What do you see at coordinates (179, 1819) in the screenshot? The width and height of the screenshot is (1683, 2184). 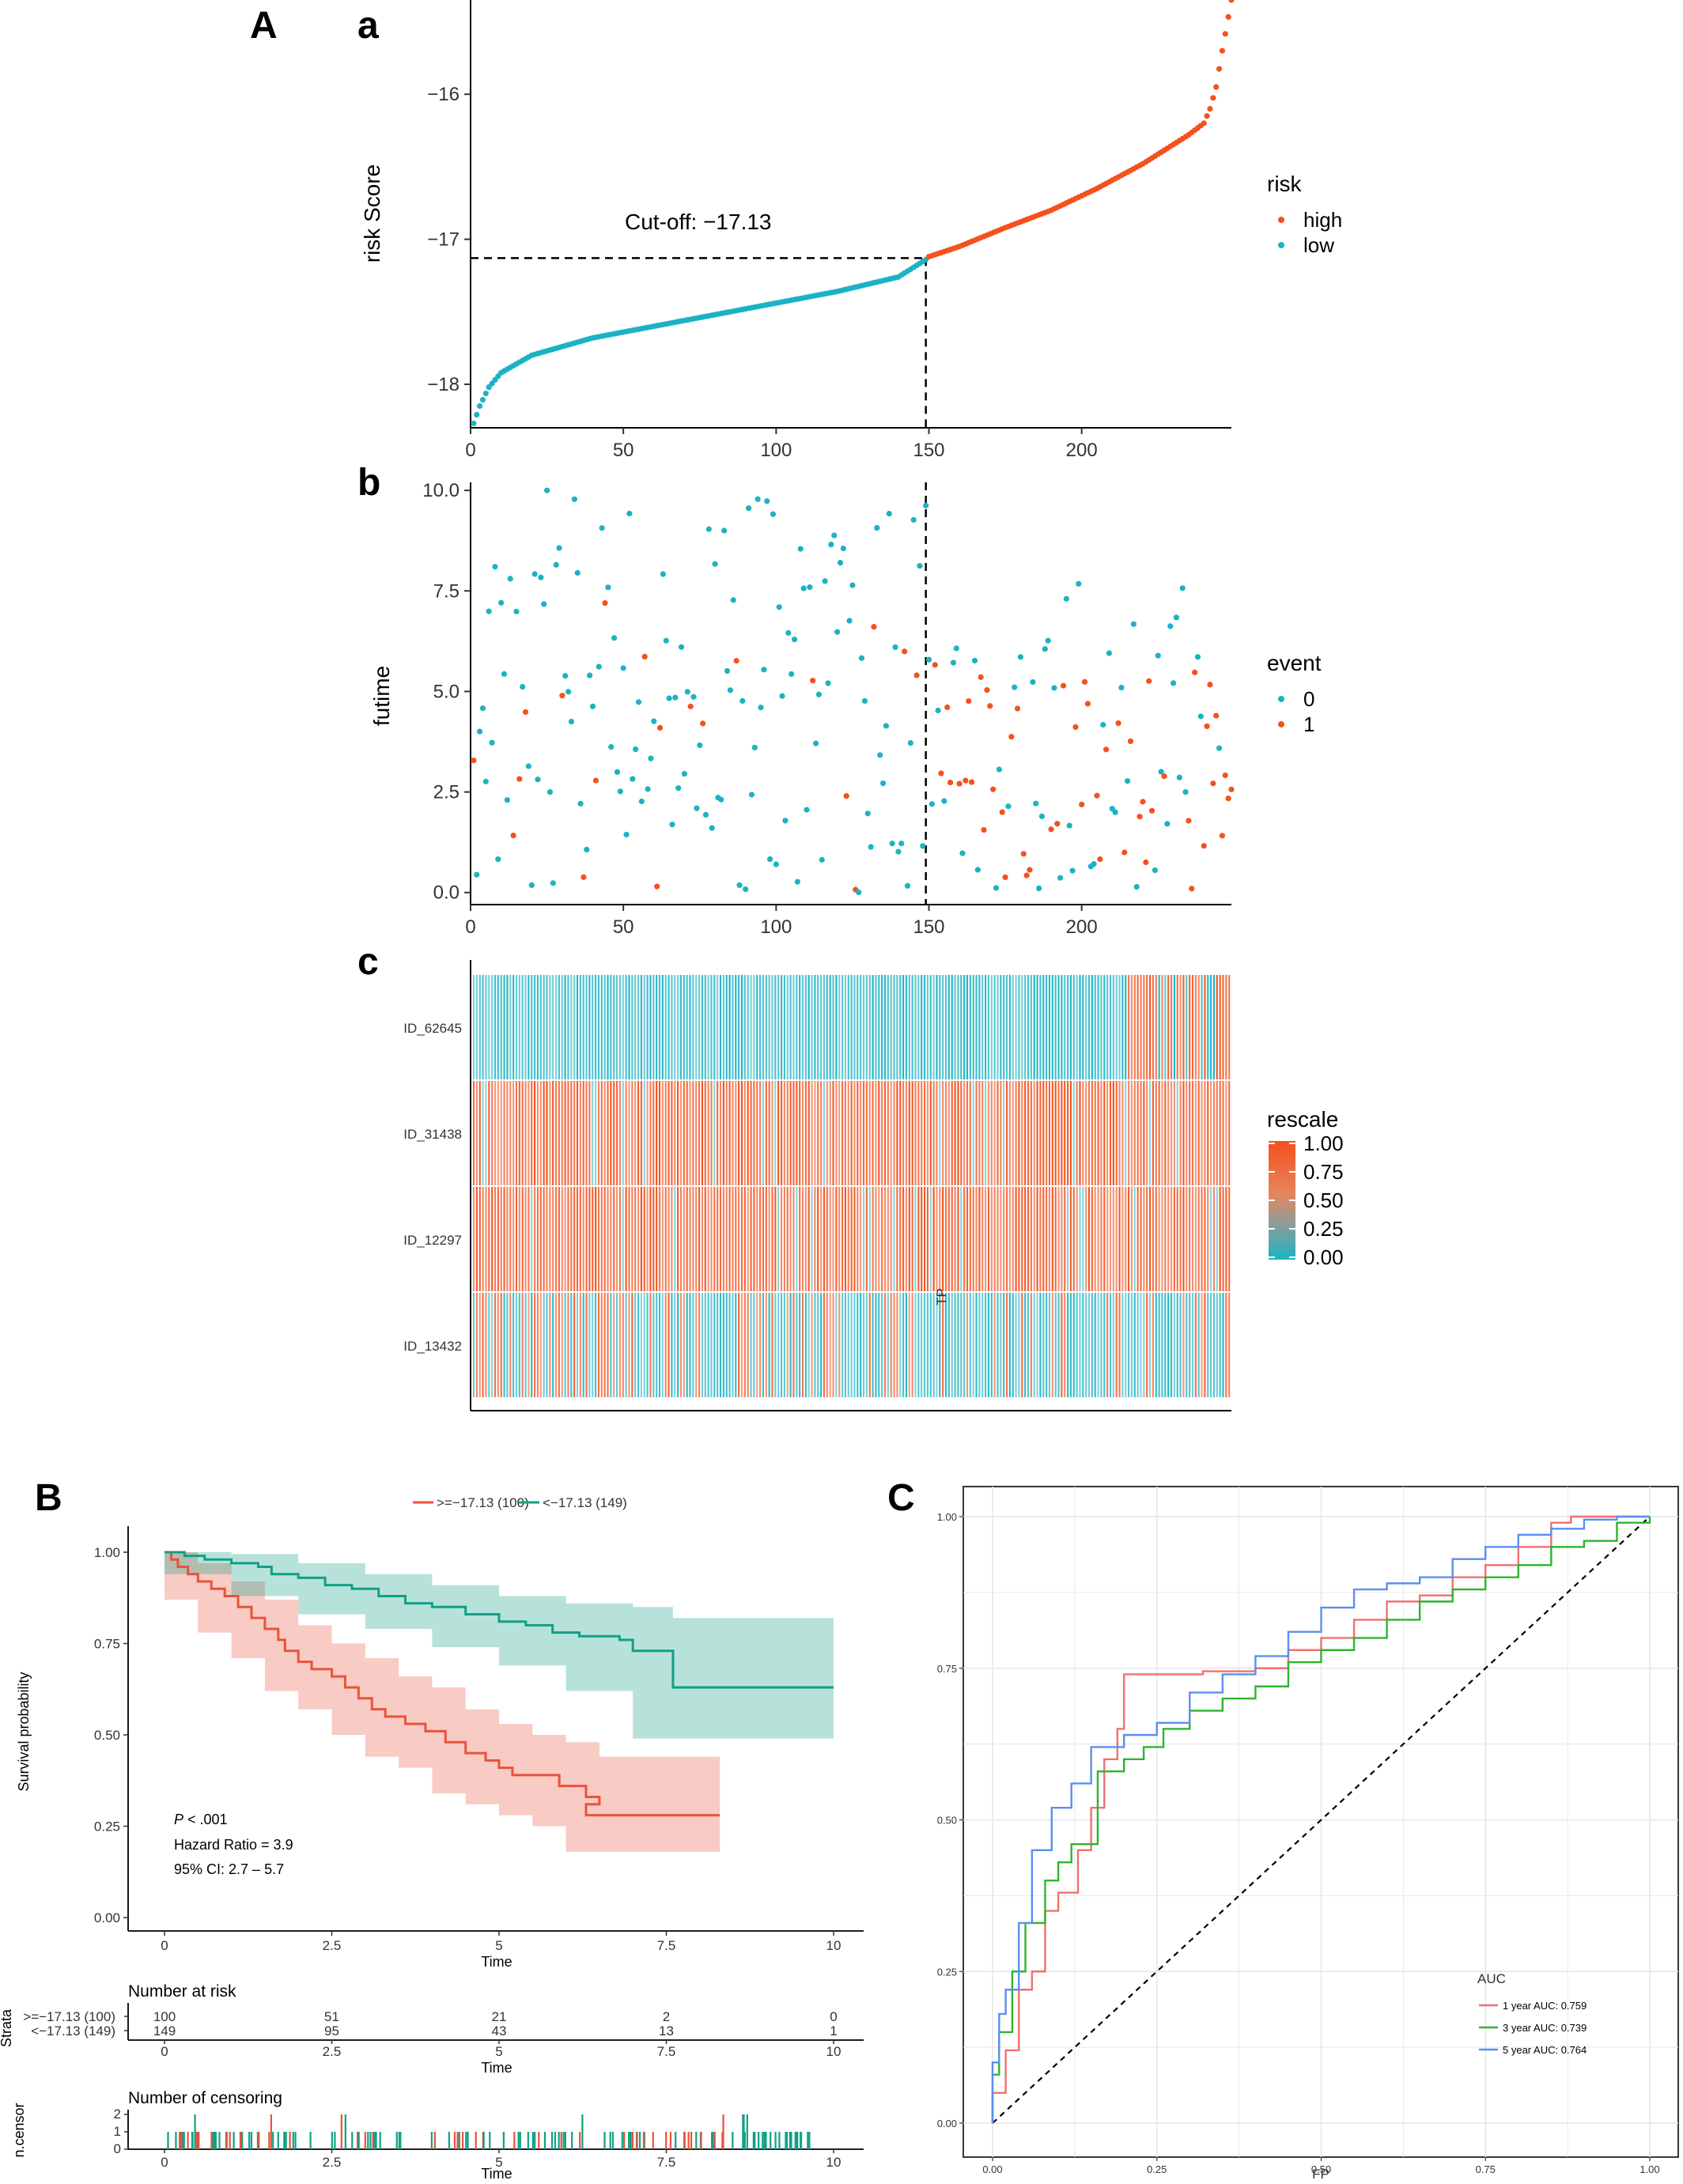 I see `km-pvalue-symbol: P` at bounding box center [179, 1819].